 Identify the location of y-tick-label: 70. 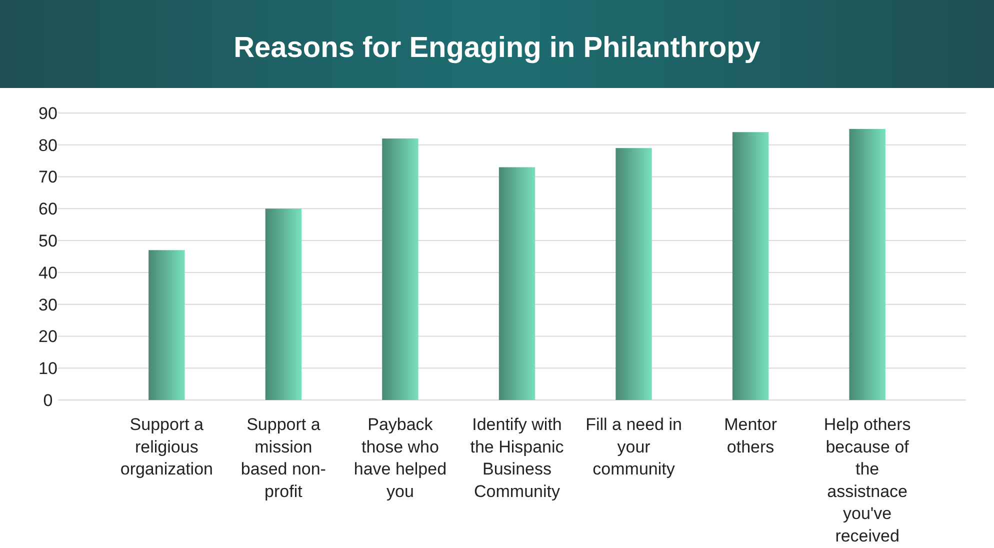
(48, 177).